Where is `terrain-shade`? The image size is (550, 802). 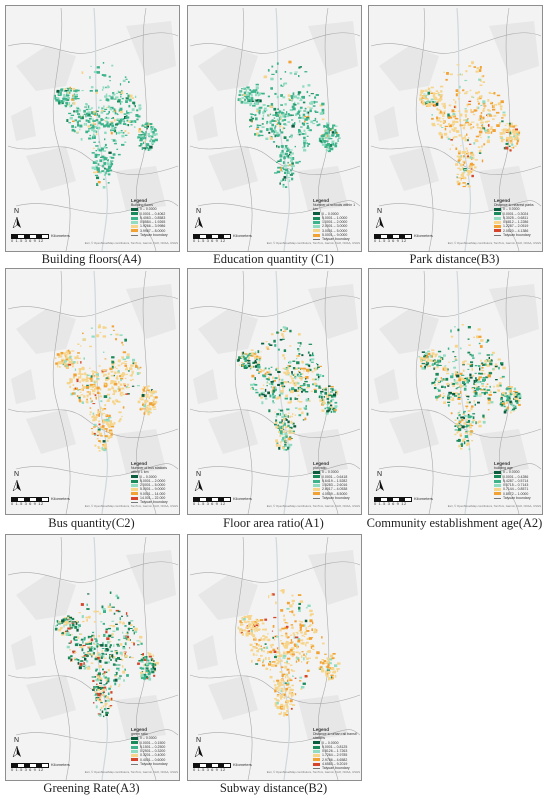
terrain-shade is located at coordinates (233, 697).